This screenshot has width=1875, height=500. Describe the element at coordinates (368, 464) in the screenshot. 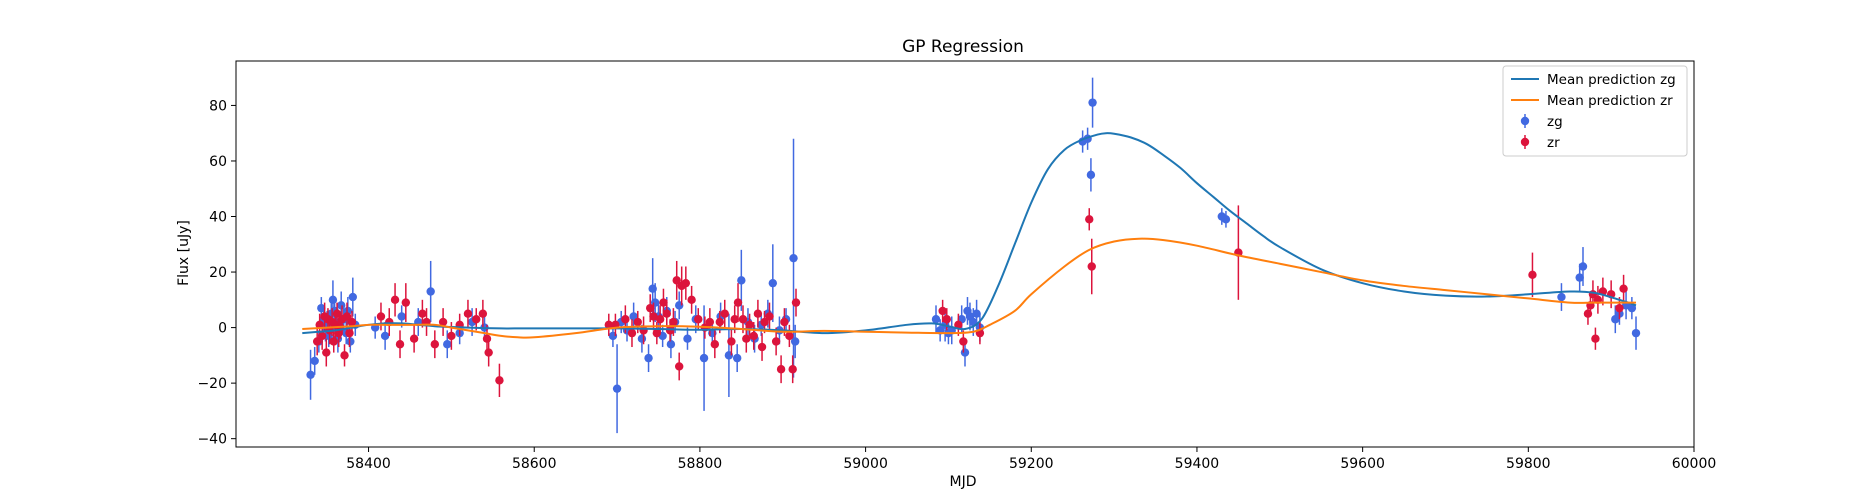

I see `x-tick-label: 58400` at that location.